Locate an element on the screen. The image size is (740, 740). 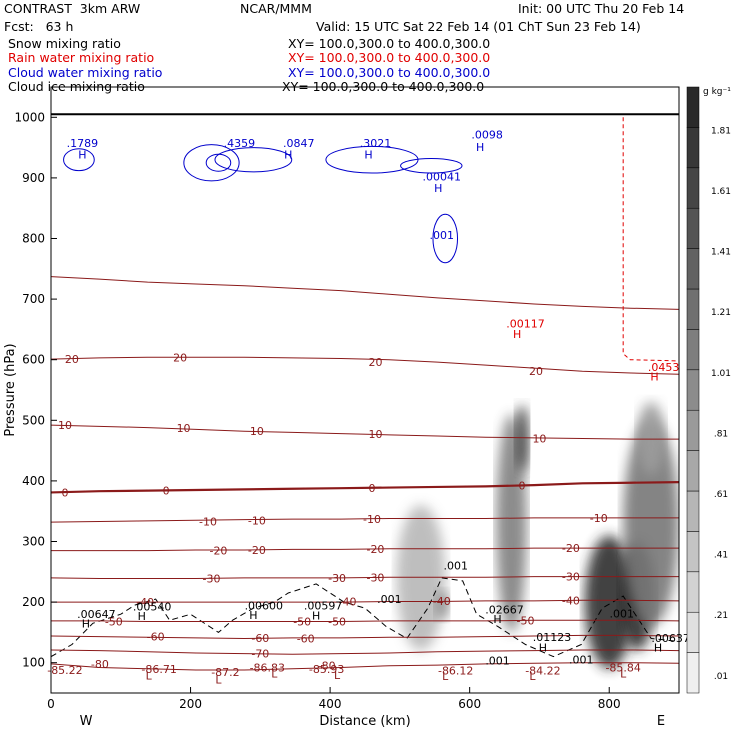
extremum-label: .00600 is located at coordinates (264, 606).